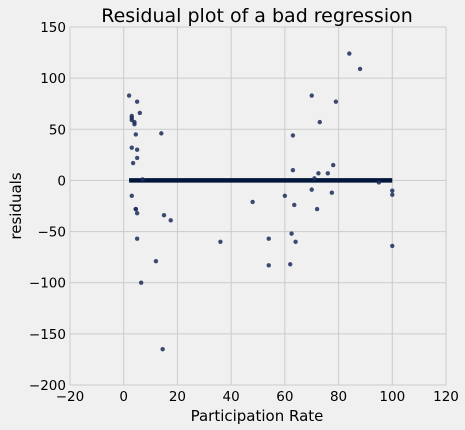 Image resolution: width=465 pixels, height=430 pixels. What do you see at coordinates (61, 181) in the screenshot?
I see `y-tick-label: 0` at bounding box center [61, 181].